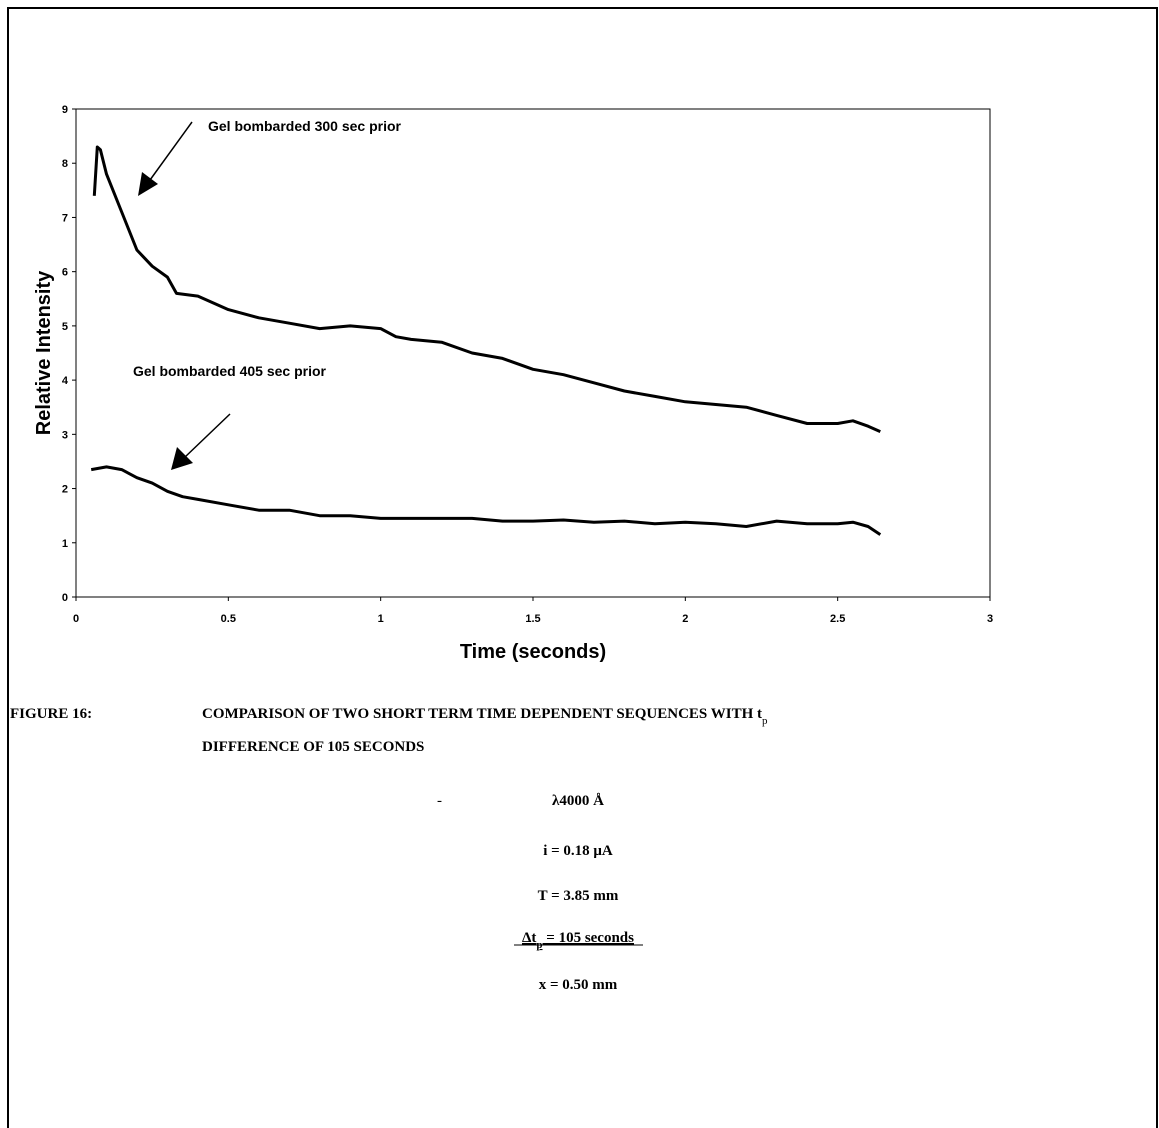 Image resolution: width=1159 pixels, height=1128 pixels. I want to click on parameter: i = 0.18 μA, so click(578, 851).